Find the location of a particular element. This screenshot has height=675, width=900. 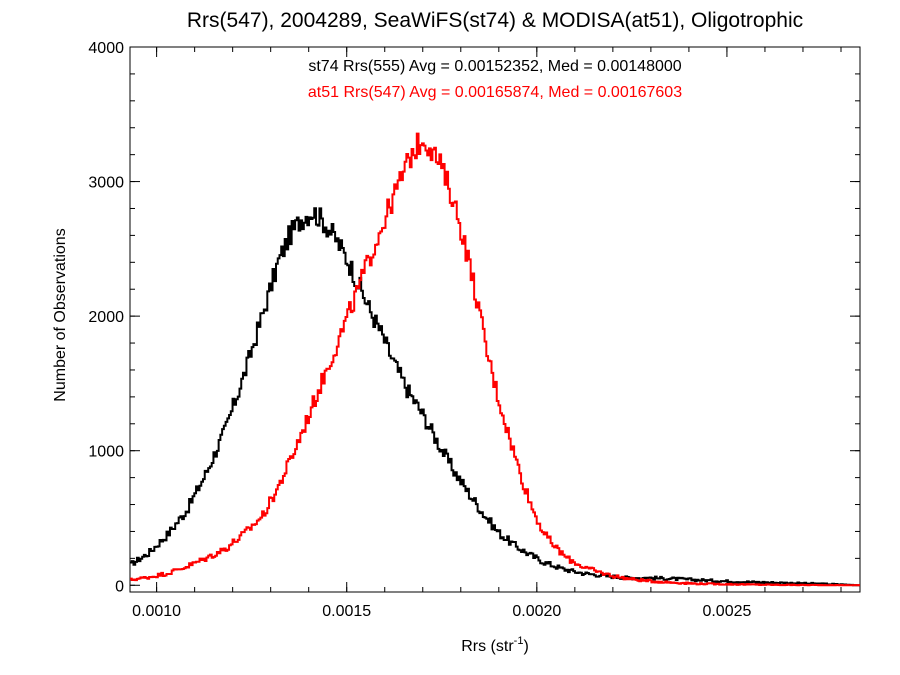

x-axis-label-superscript: -1 is located at coordinates (519, 641).